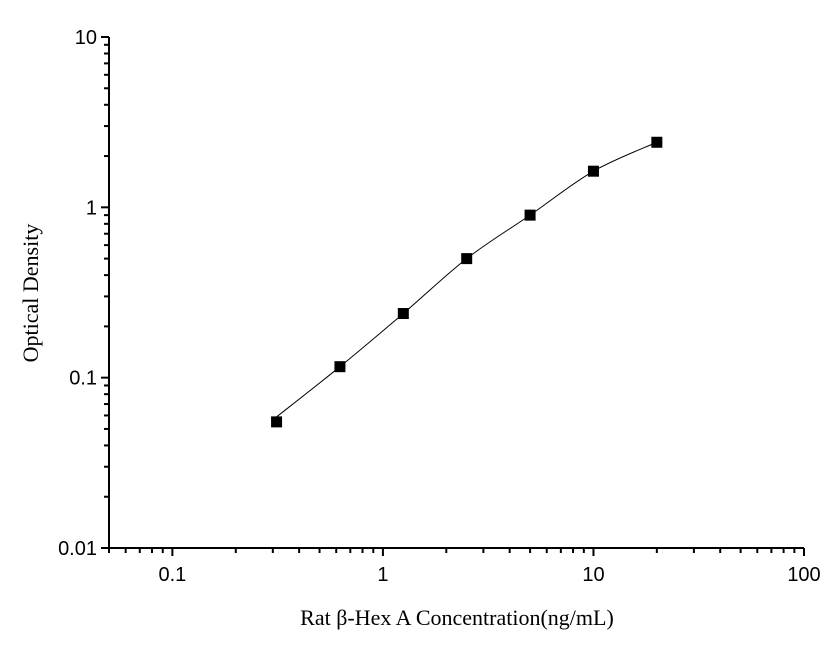 Image resolution: width=839 pixels, height=651 pixels. Describe the element at coordinates (593, 575) in the screenshot. I see `x-tick-label: 10` at that location.